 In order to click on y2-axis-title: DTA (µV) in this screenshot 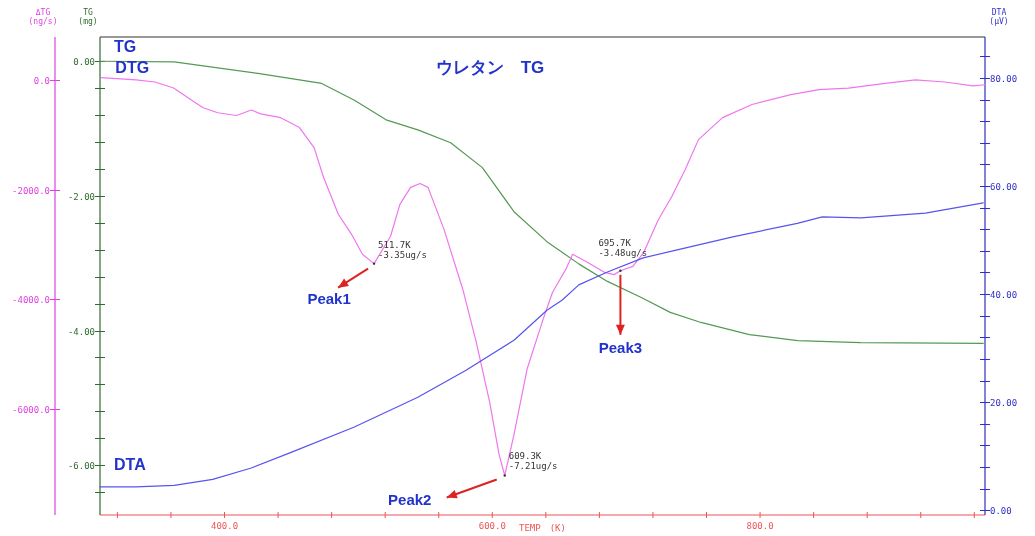, I will do `click(999, 17)`.